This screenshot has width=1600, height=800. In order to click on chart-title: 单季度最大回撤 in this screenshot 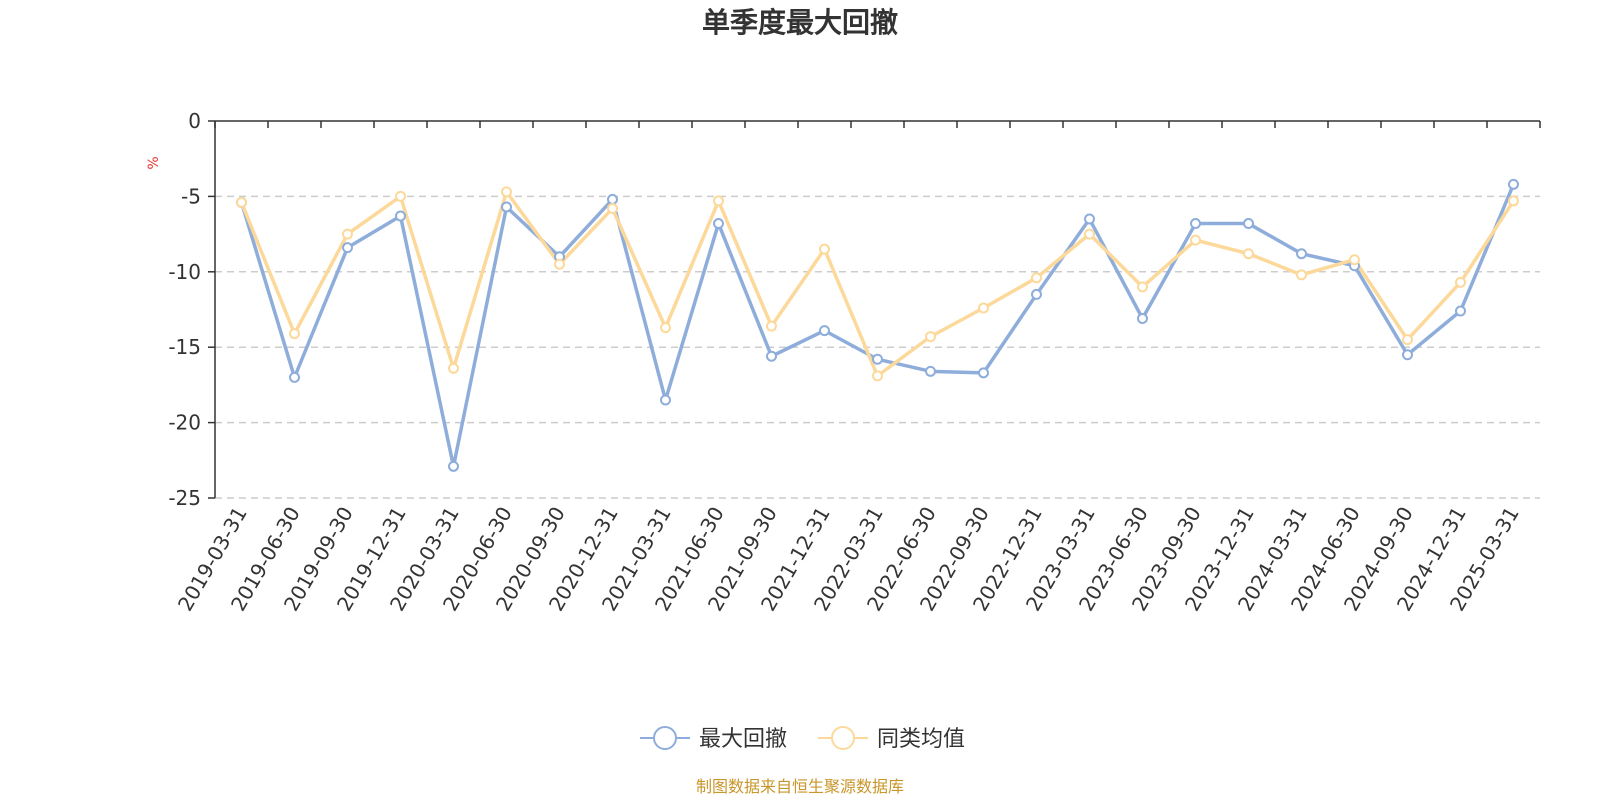, I will do `click(800, 22)`.